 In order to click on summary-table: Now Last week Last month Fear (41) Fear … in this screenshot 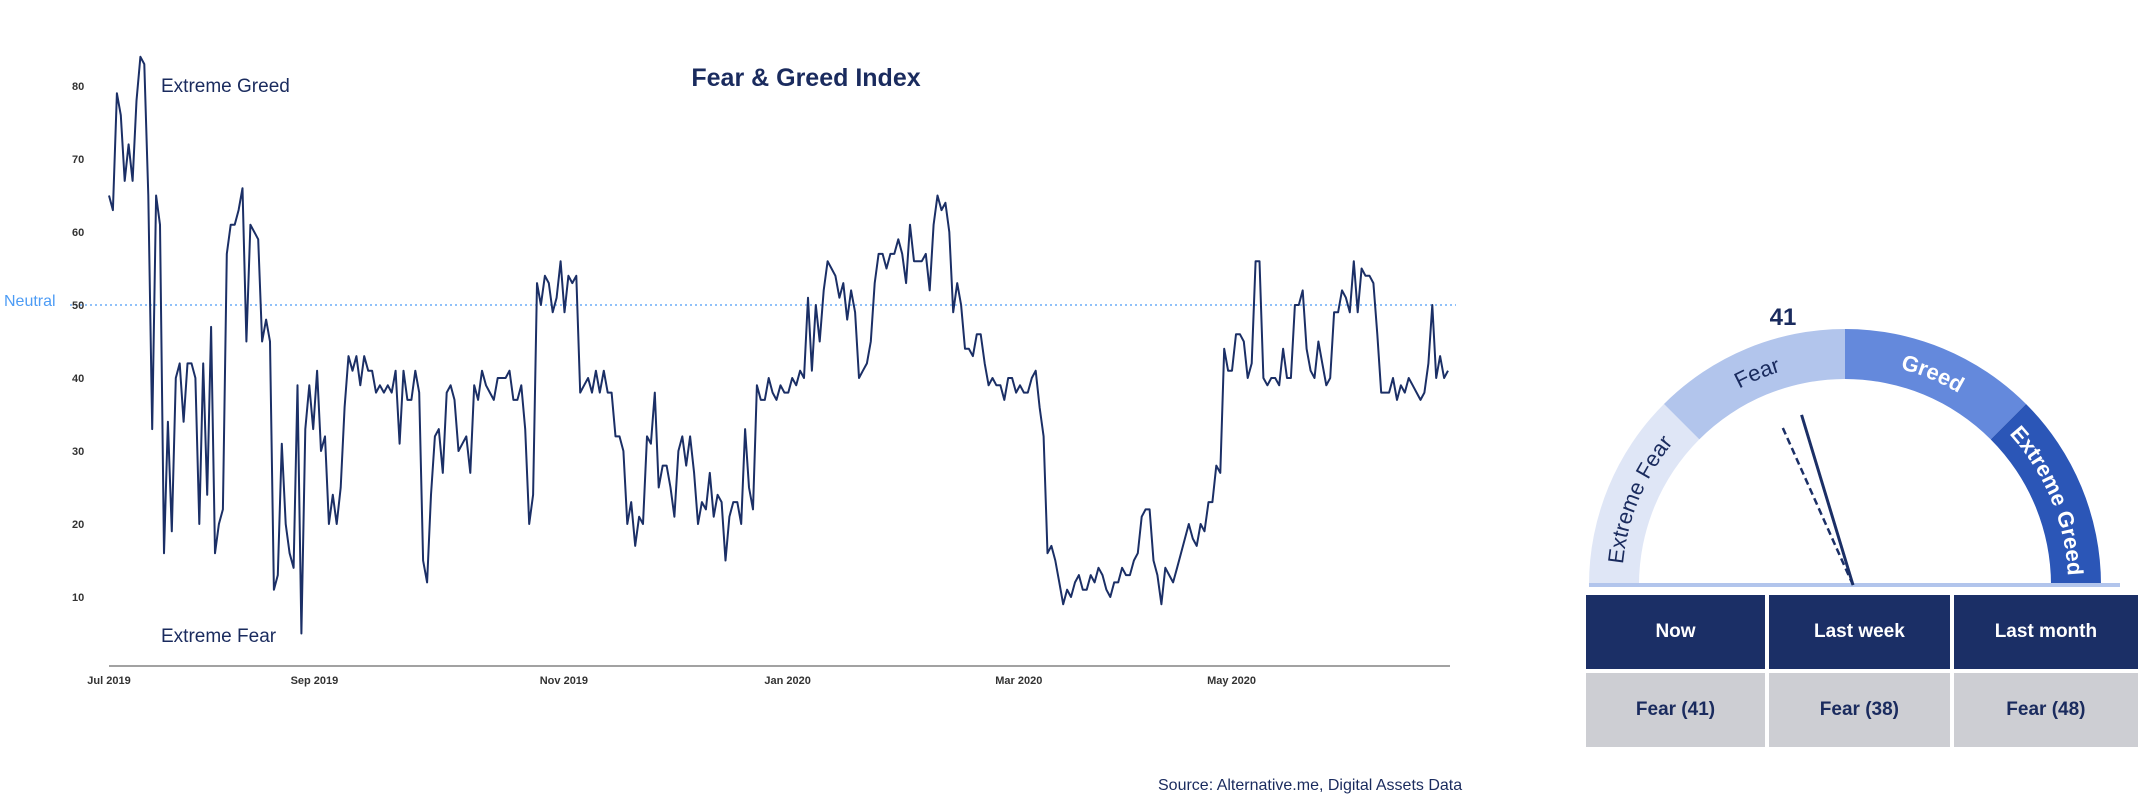, I will do `click(1862, 671)`.